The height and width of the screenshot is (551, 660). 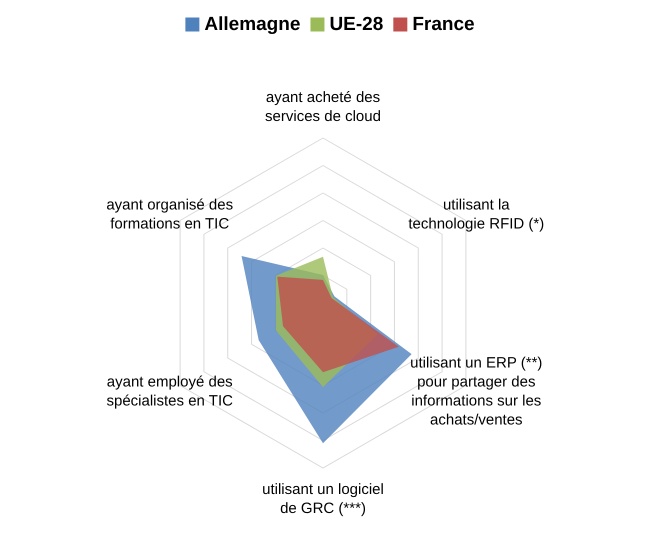 What do you see at coordinates (170, 214) in the screenshot?
I see `spoke-label: ayant organisé des formations en TIC` at bounding box center [170, 214].